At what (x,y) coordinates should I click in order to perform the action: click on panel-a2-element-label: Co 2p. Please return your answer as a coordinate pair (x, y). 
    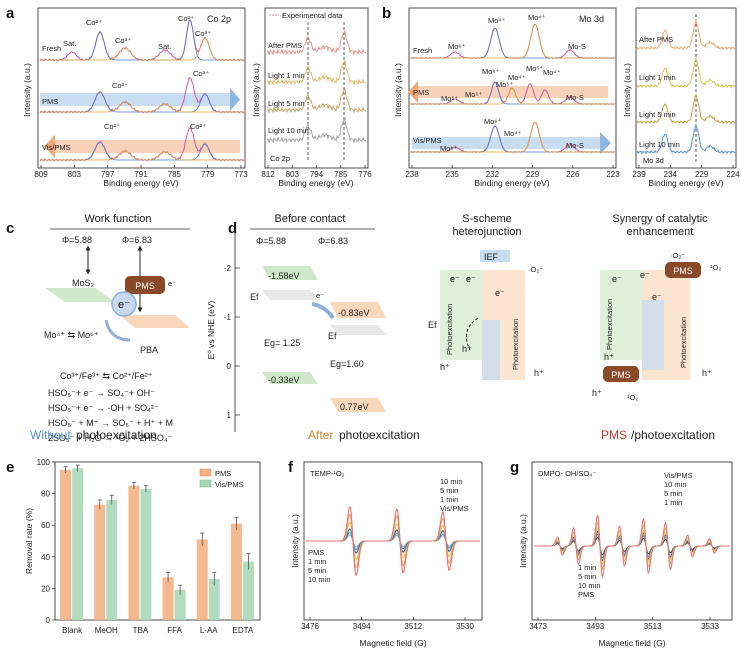
    Looking at the image, I should click on (280, 158).